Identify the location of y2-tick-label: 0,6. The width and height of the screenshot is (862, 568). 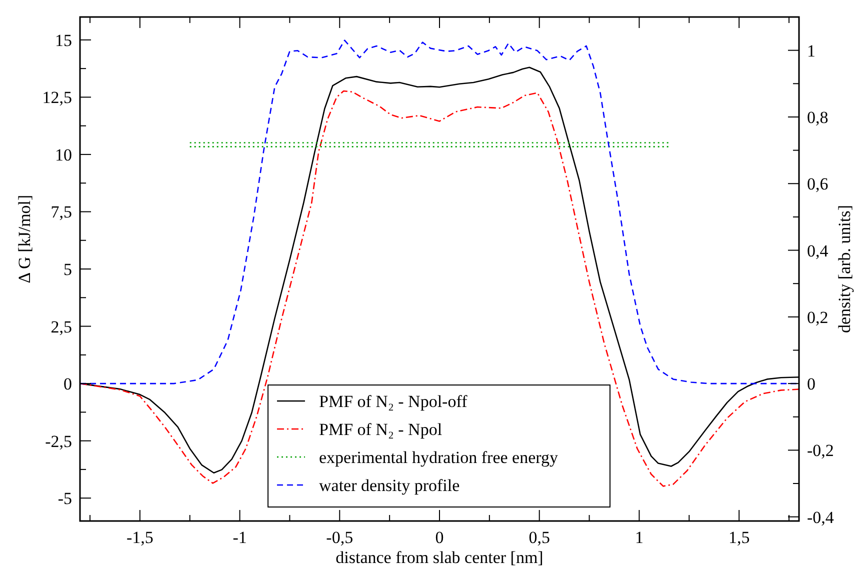
(817, 184).